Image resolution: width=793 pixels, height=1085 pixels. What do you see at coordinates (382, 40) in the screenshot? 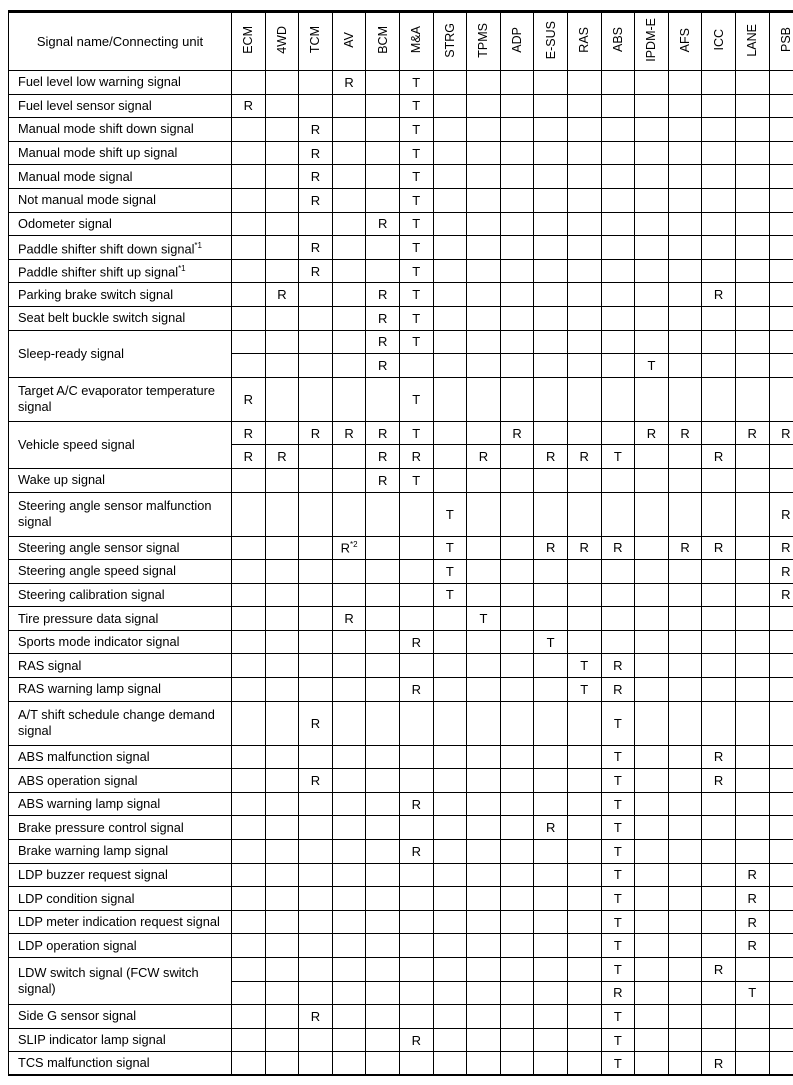
I see `header-unit-label: BCM` at bounding box center [382, 40].